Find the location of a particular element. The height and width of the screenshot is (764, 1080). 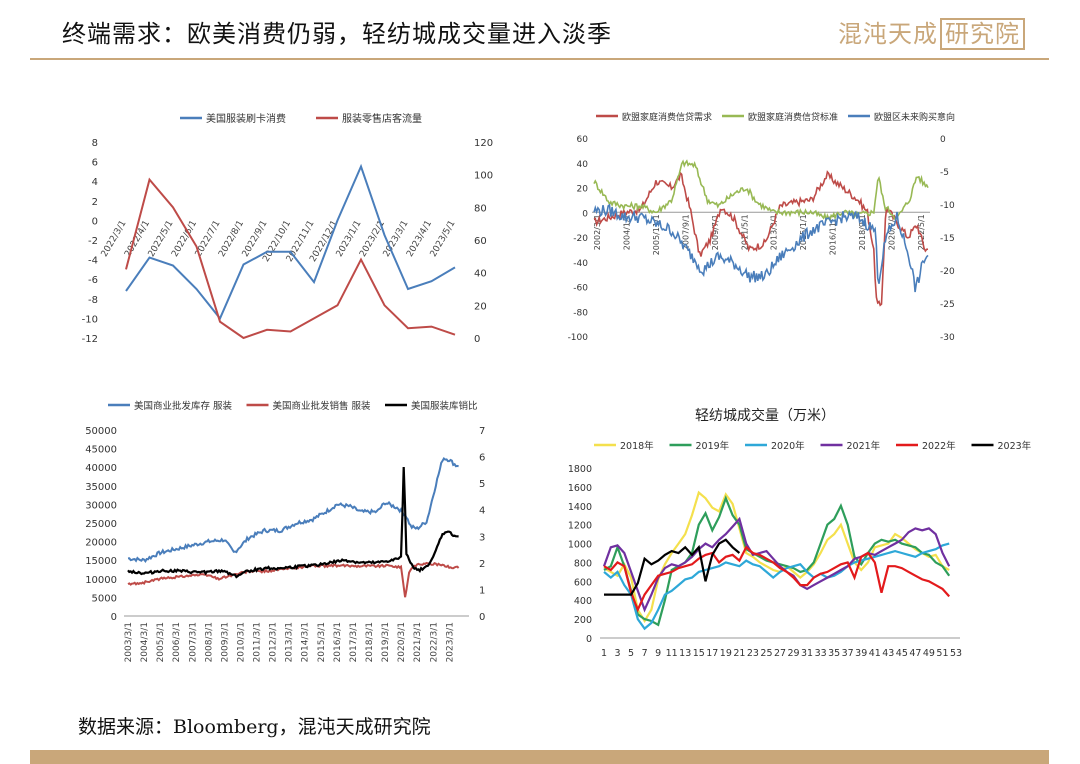

x-tick-label: 2022/5/1 is located at coordinates (921, 232).